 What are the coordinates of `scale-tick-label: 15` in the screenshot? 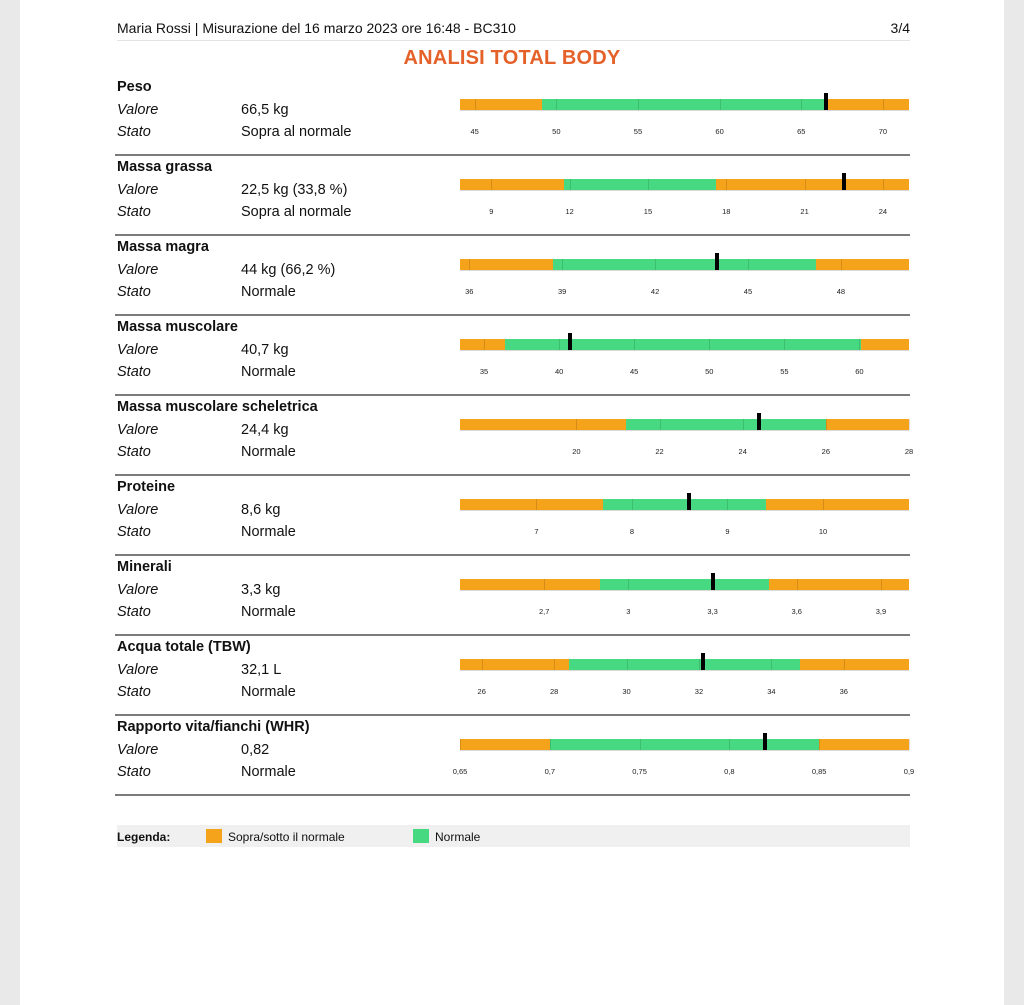 It's located at (648, 211).